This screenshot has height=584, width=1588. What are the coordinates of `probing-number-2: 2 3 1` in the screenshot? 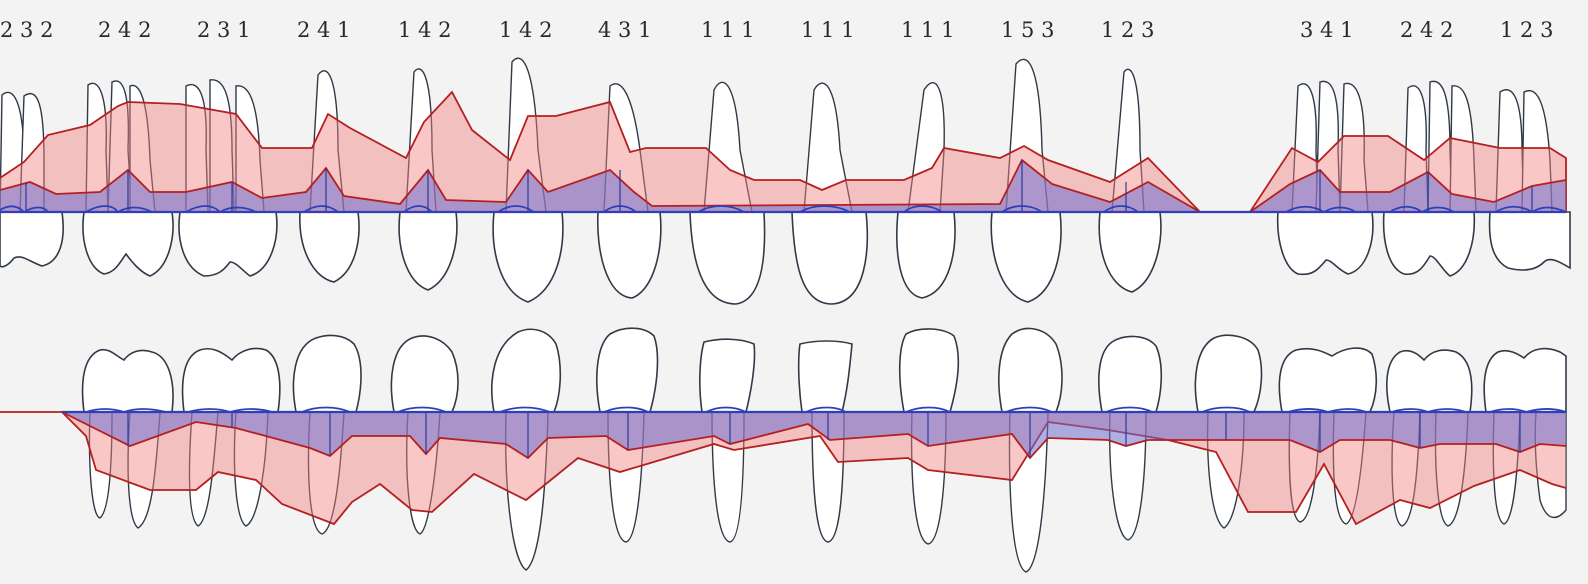 It's located at (223, 30).